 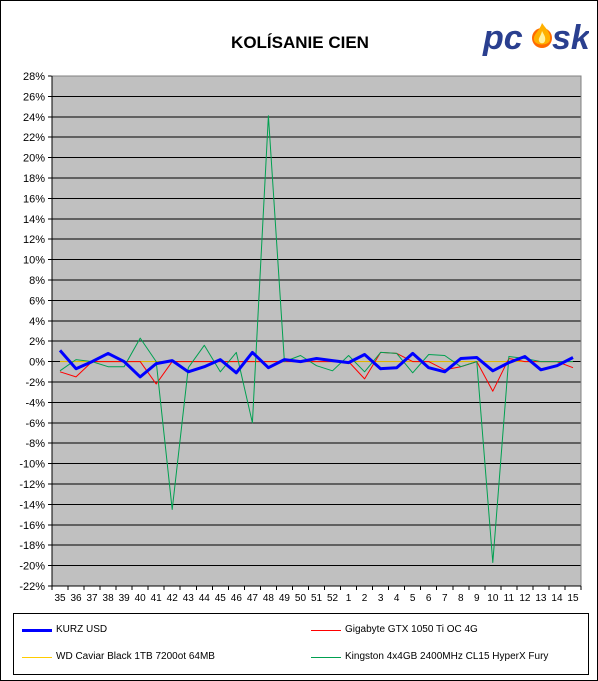 What do you see at coordinates (82, 629) in the screenshot?
I see `legend-label-kurz: KURZ USD` at bounding box center [82, 629].